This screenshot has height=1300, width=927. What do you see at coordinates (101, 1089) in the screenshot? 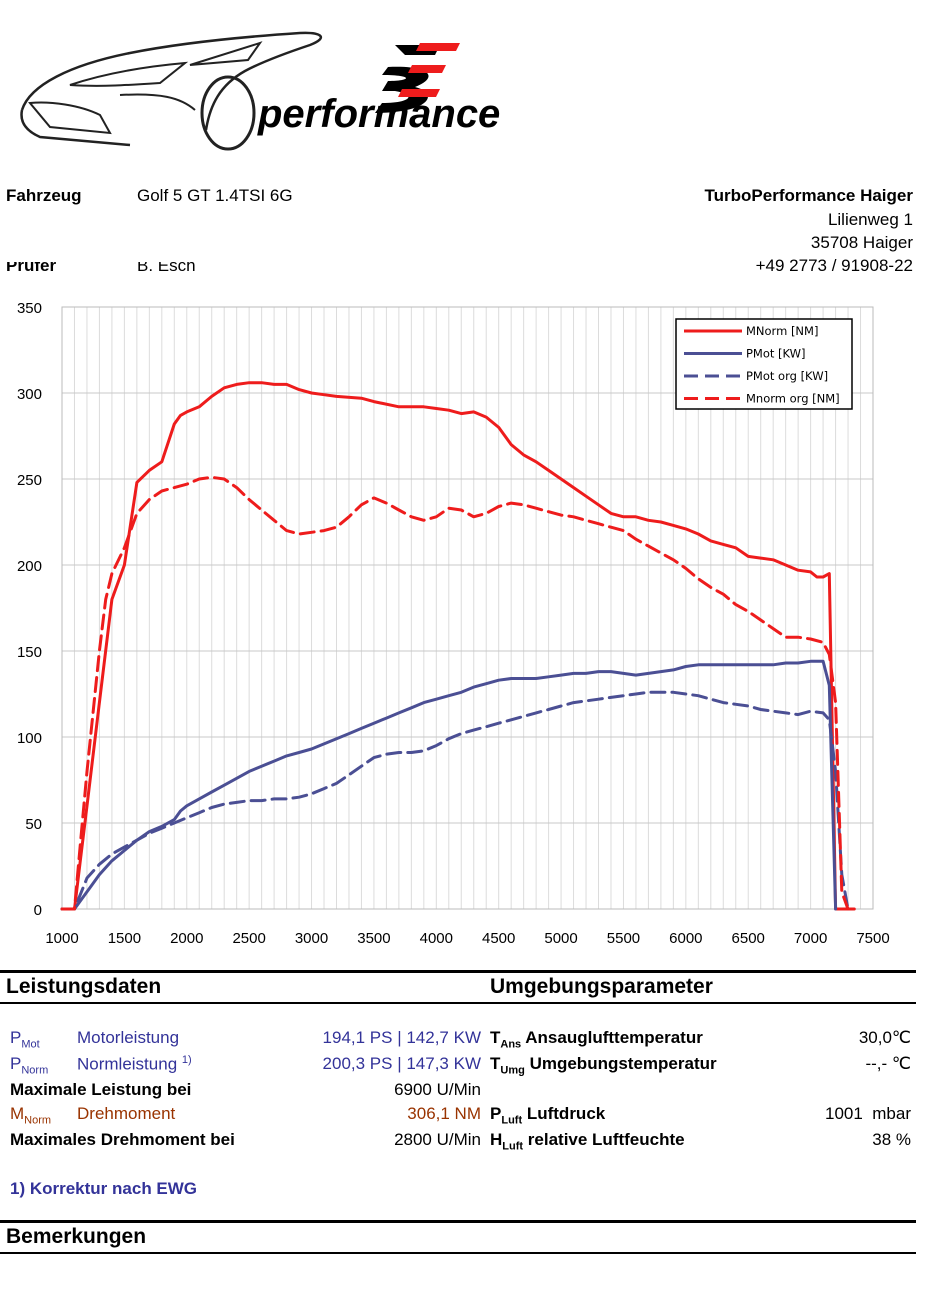
I see `maxpower-label: Maximale Leistung bei` at bounding box center [101, 1089].